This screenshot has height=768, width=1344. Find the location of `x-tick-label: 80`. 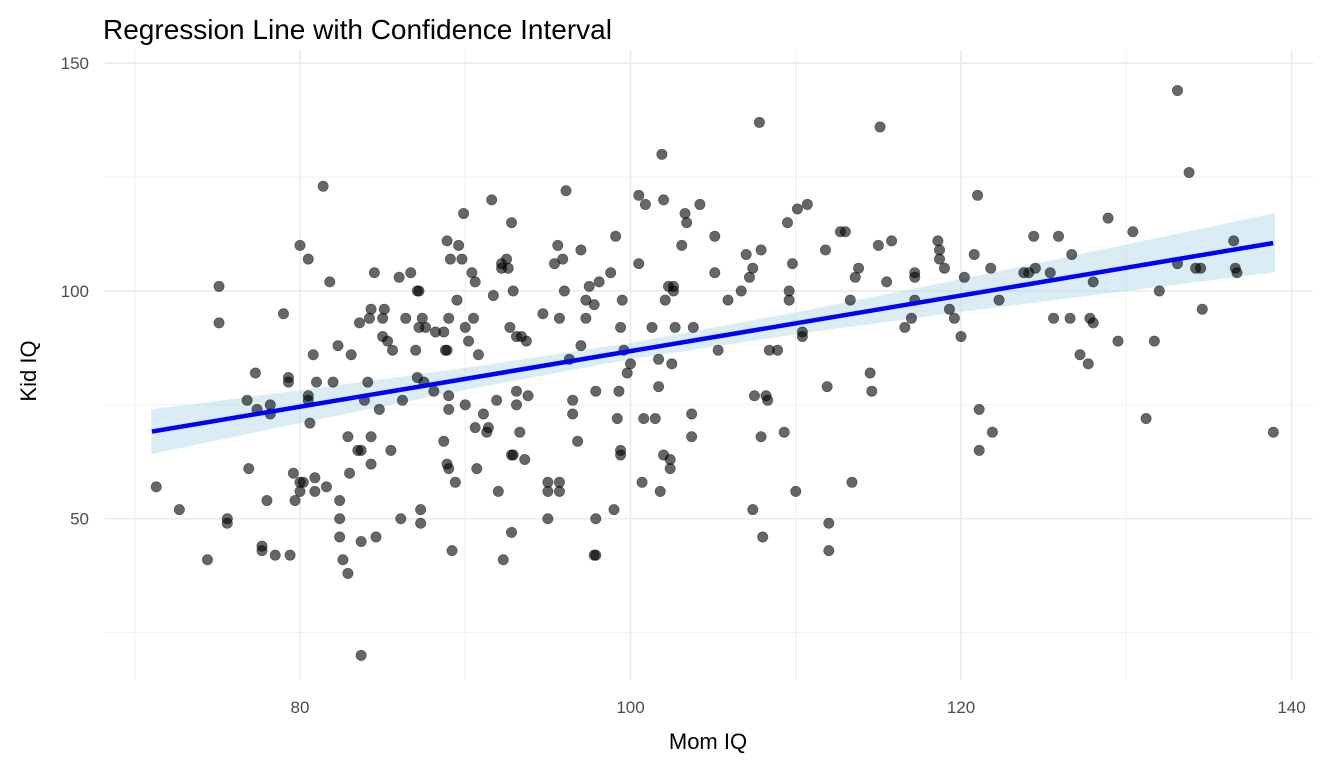

x-tick-label: 80 is located at coordinates (300, 707).